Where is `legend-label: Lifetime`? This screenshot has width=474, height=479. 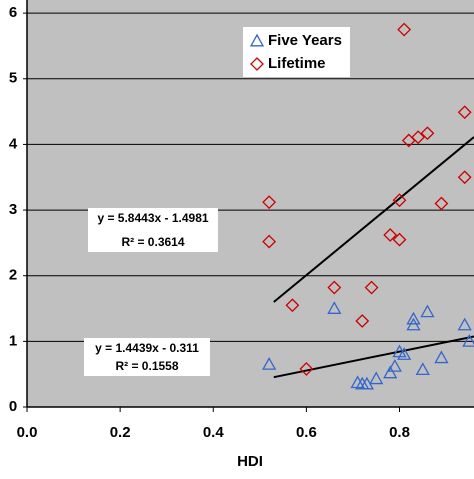 legend-label: Lifetime is located at coordinates (297, 63).